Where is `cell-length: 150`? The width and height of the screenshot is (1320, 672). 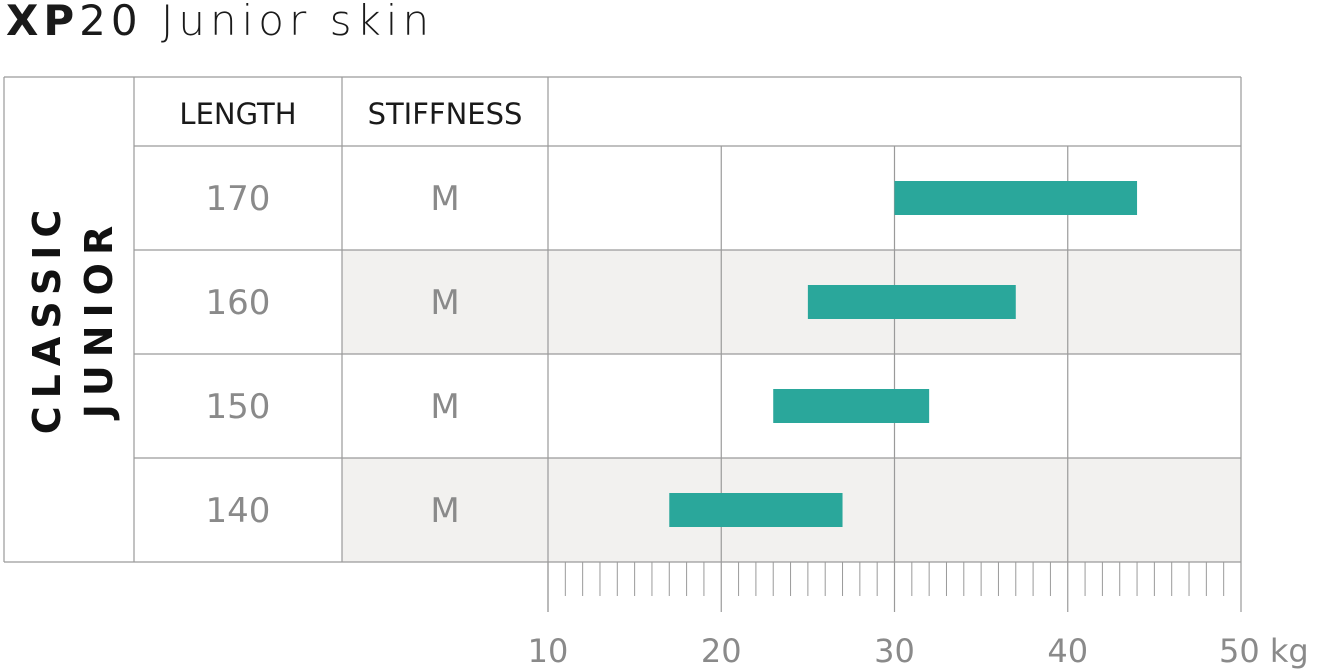
cell-length: 150 is located at coordinates (238, 407).